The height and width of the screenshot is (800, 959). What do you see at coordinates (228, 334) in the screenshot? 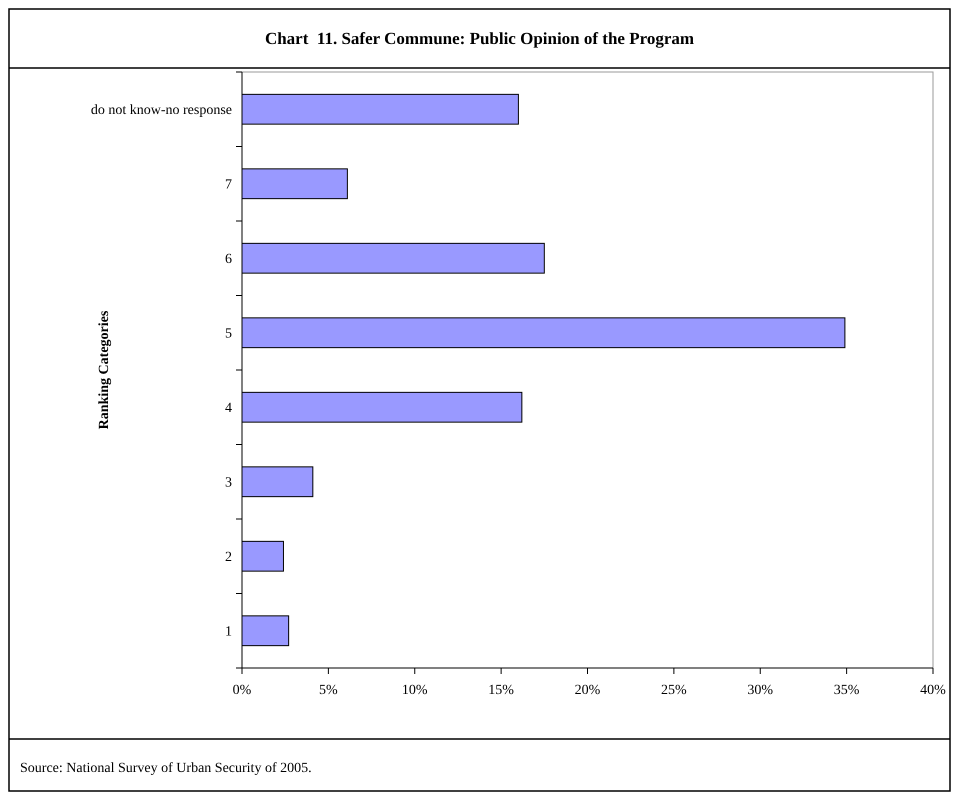
I see `y-tick-label: 5` at bounding box center [228, 334].